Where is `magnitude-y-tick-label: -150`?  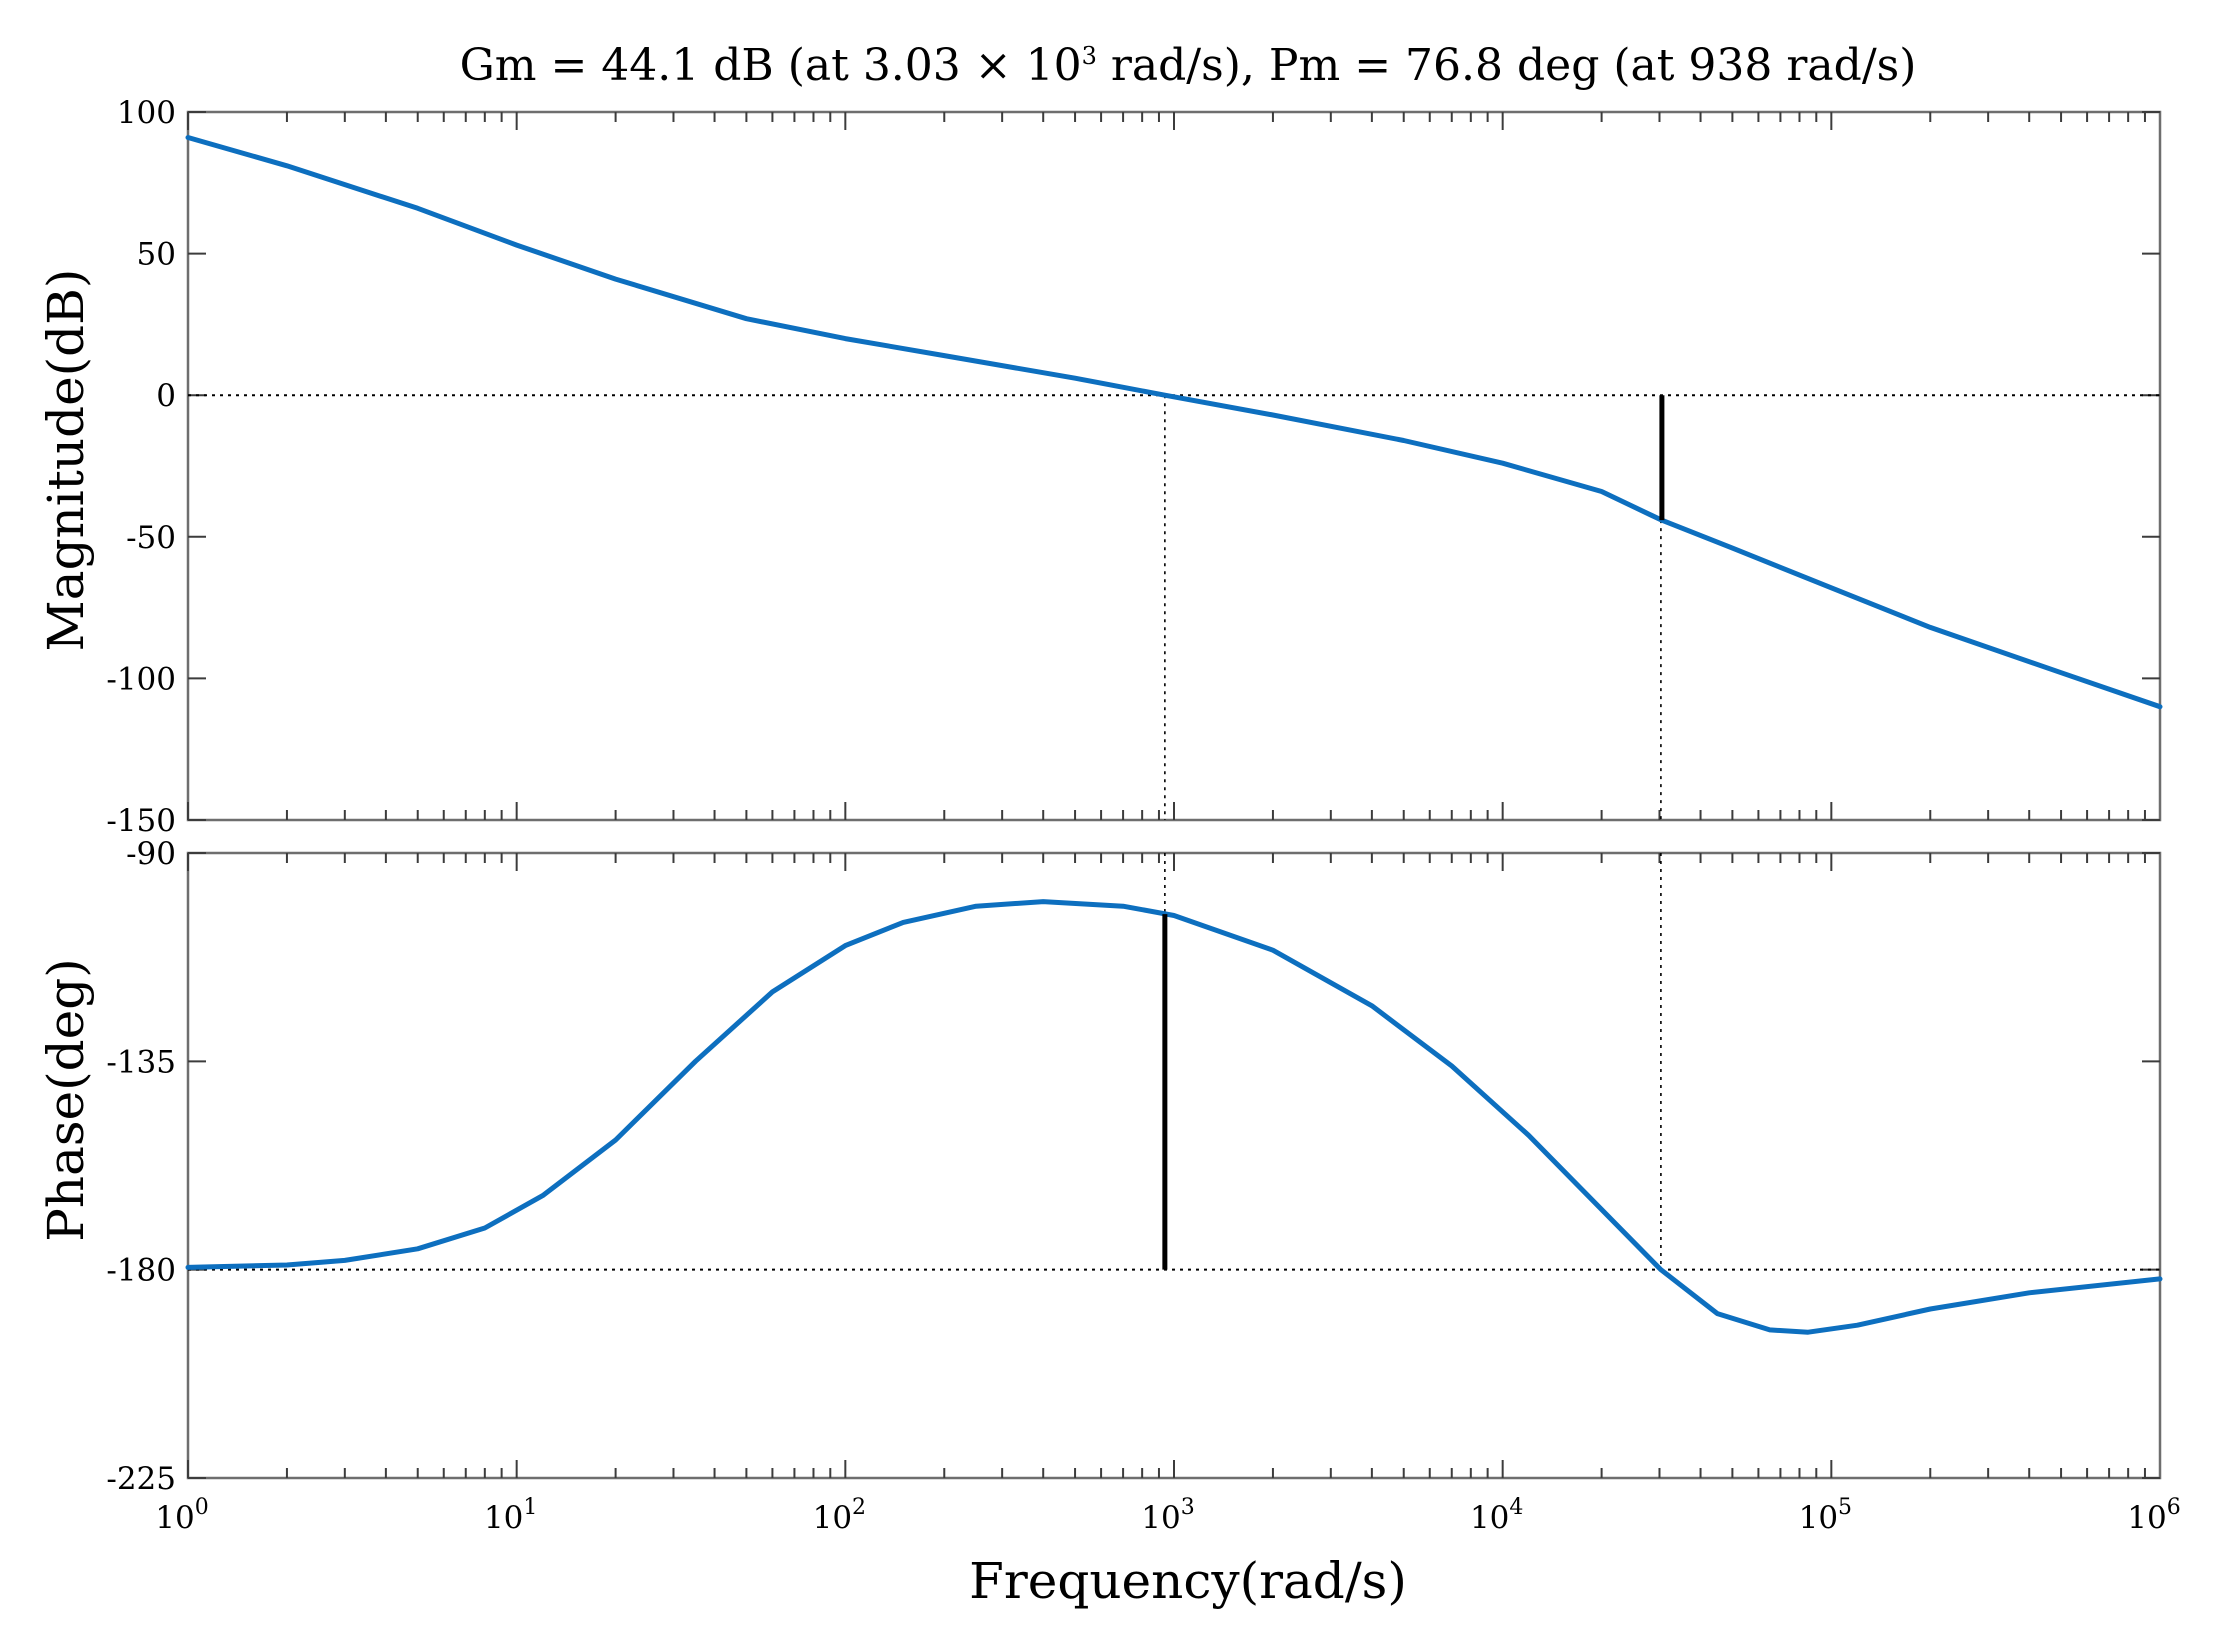 magnitude-y-tick-label: -150 is located at coordinates (141, 821).